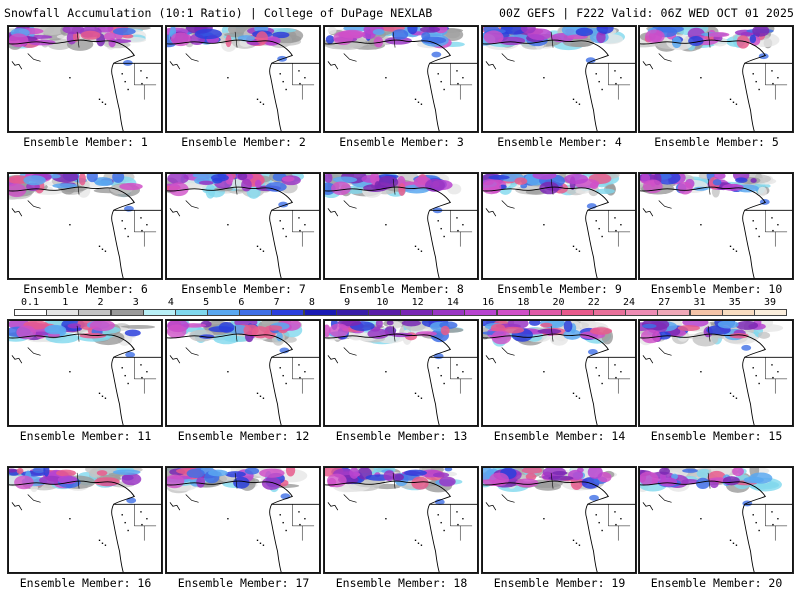  I want to click on legend-tick-label: 12, so click(417, 302).